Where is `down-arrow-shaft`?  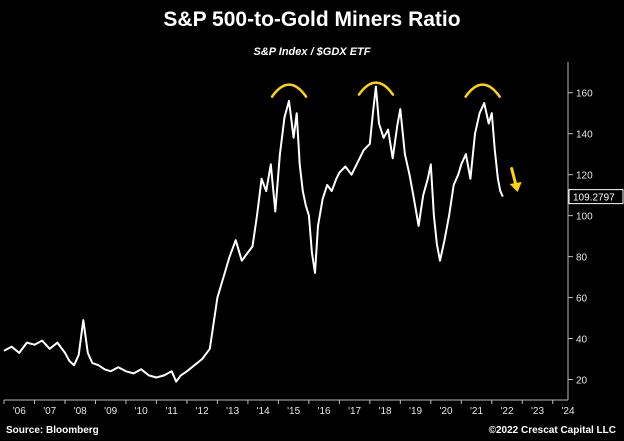
down-arrow-shaft is located at coordinates (514, 176).